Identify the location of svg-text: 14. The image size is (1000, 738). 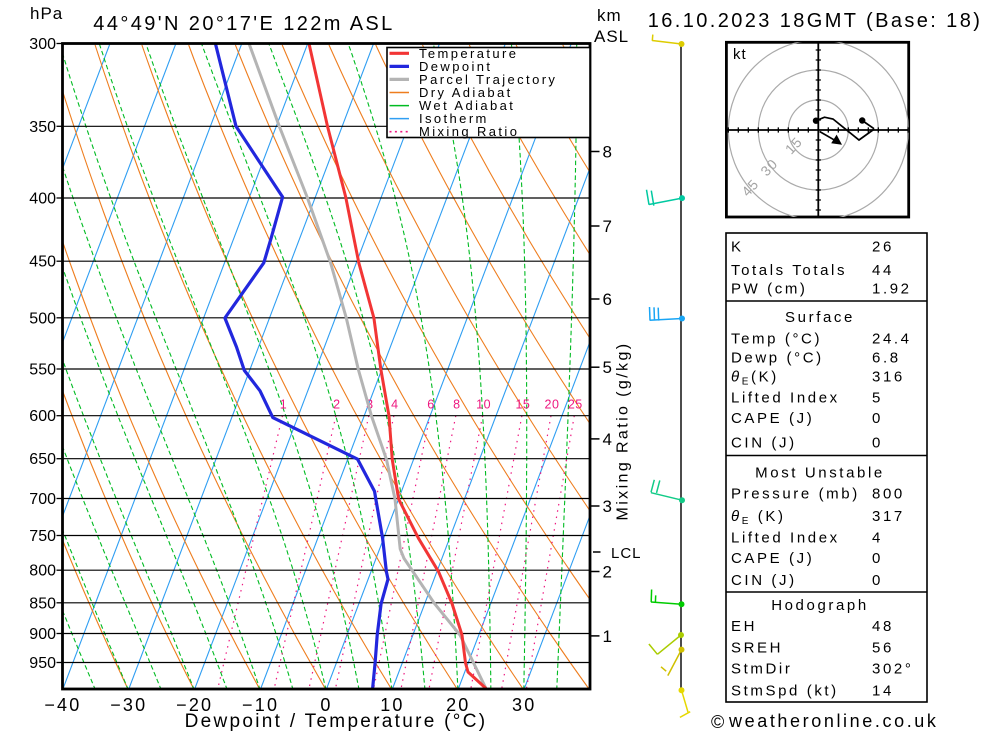
(883, 691).